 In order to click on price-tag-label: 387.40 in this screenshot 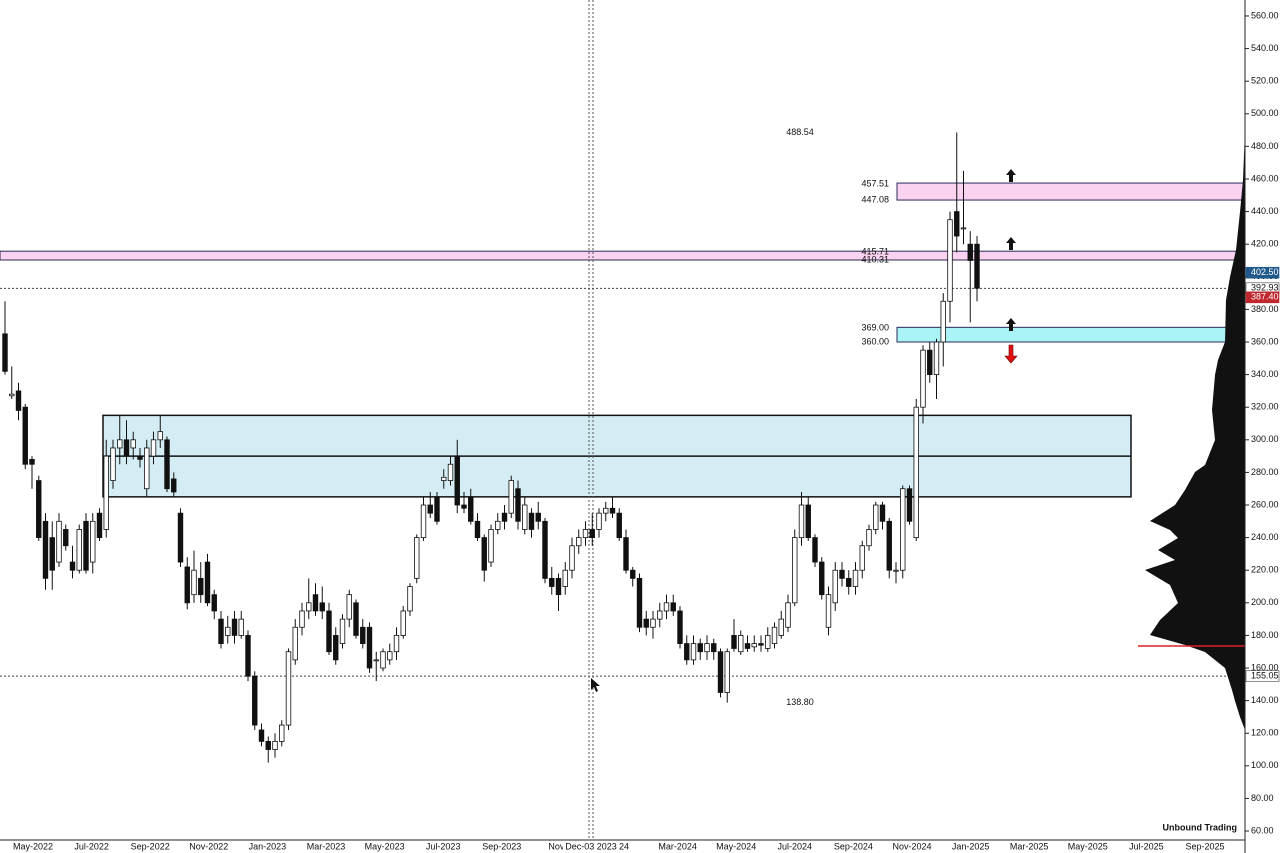, I will do `click(1265, 297)`.